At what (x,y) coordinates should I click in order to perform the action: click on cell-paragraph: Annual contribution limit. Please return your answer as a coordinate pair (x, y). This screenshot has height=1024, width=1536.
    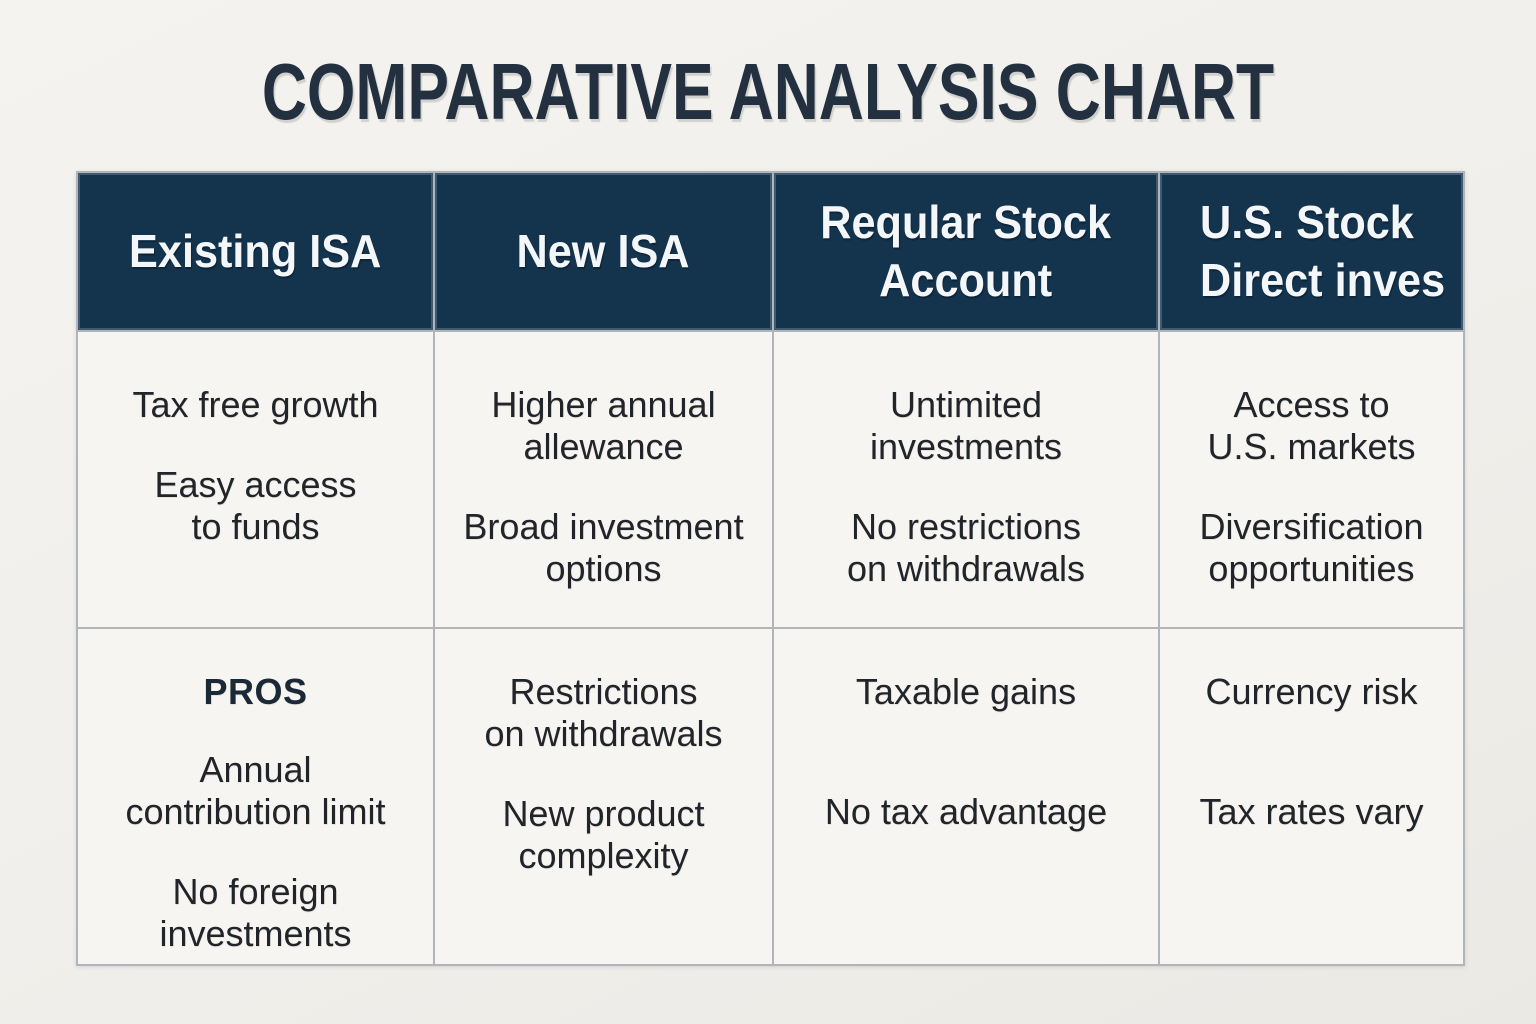
    Looking at the image, I should click on (255, 791).